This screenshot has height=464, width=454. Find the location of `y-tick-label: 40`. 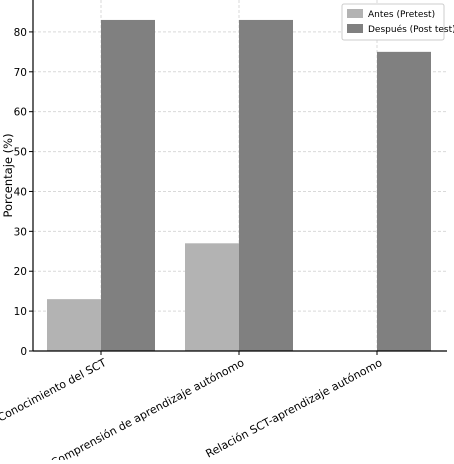

y-tick-label: 40 is located at coordinates (20, 192).